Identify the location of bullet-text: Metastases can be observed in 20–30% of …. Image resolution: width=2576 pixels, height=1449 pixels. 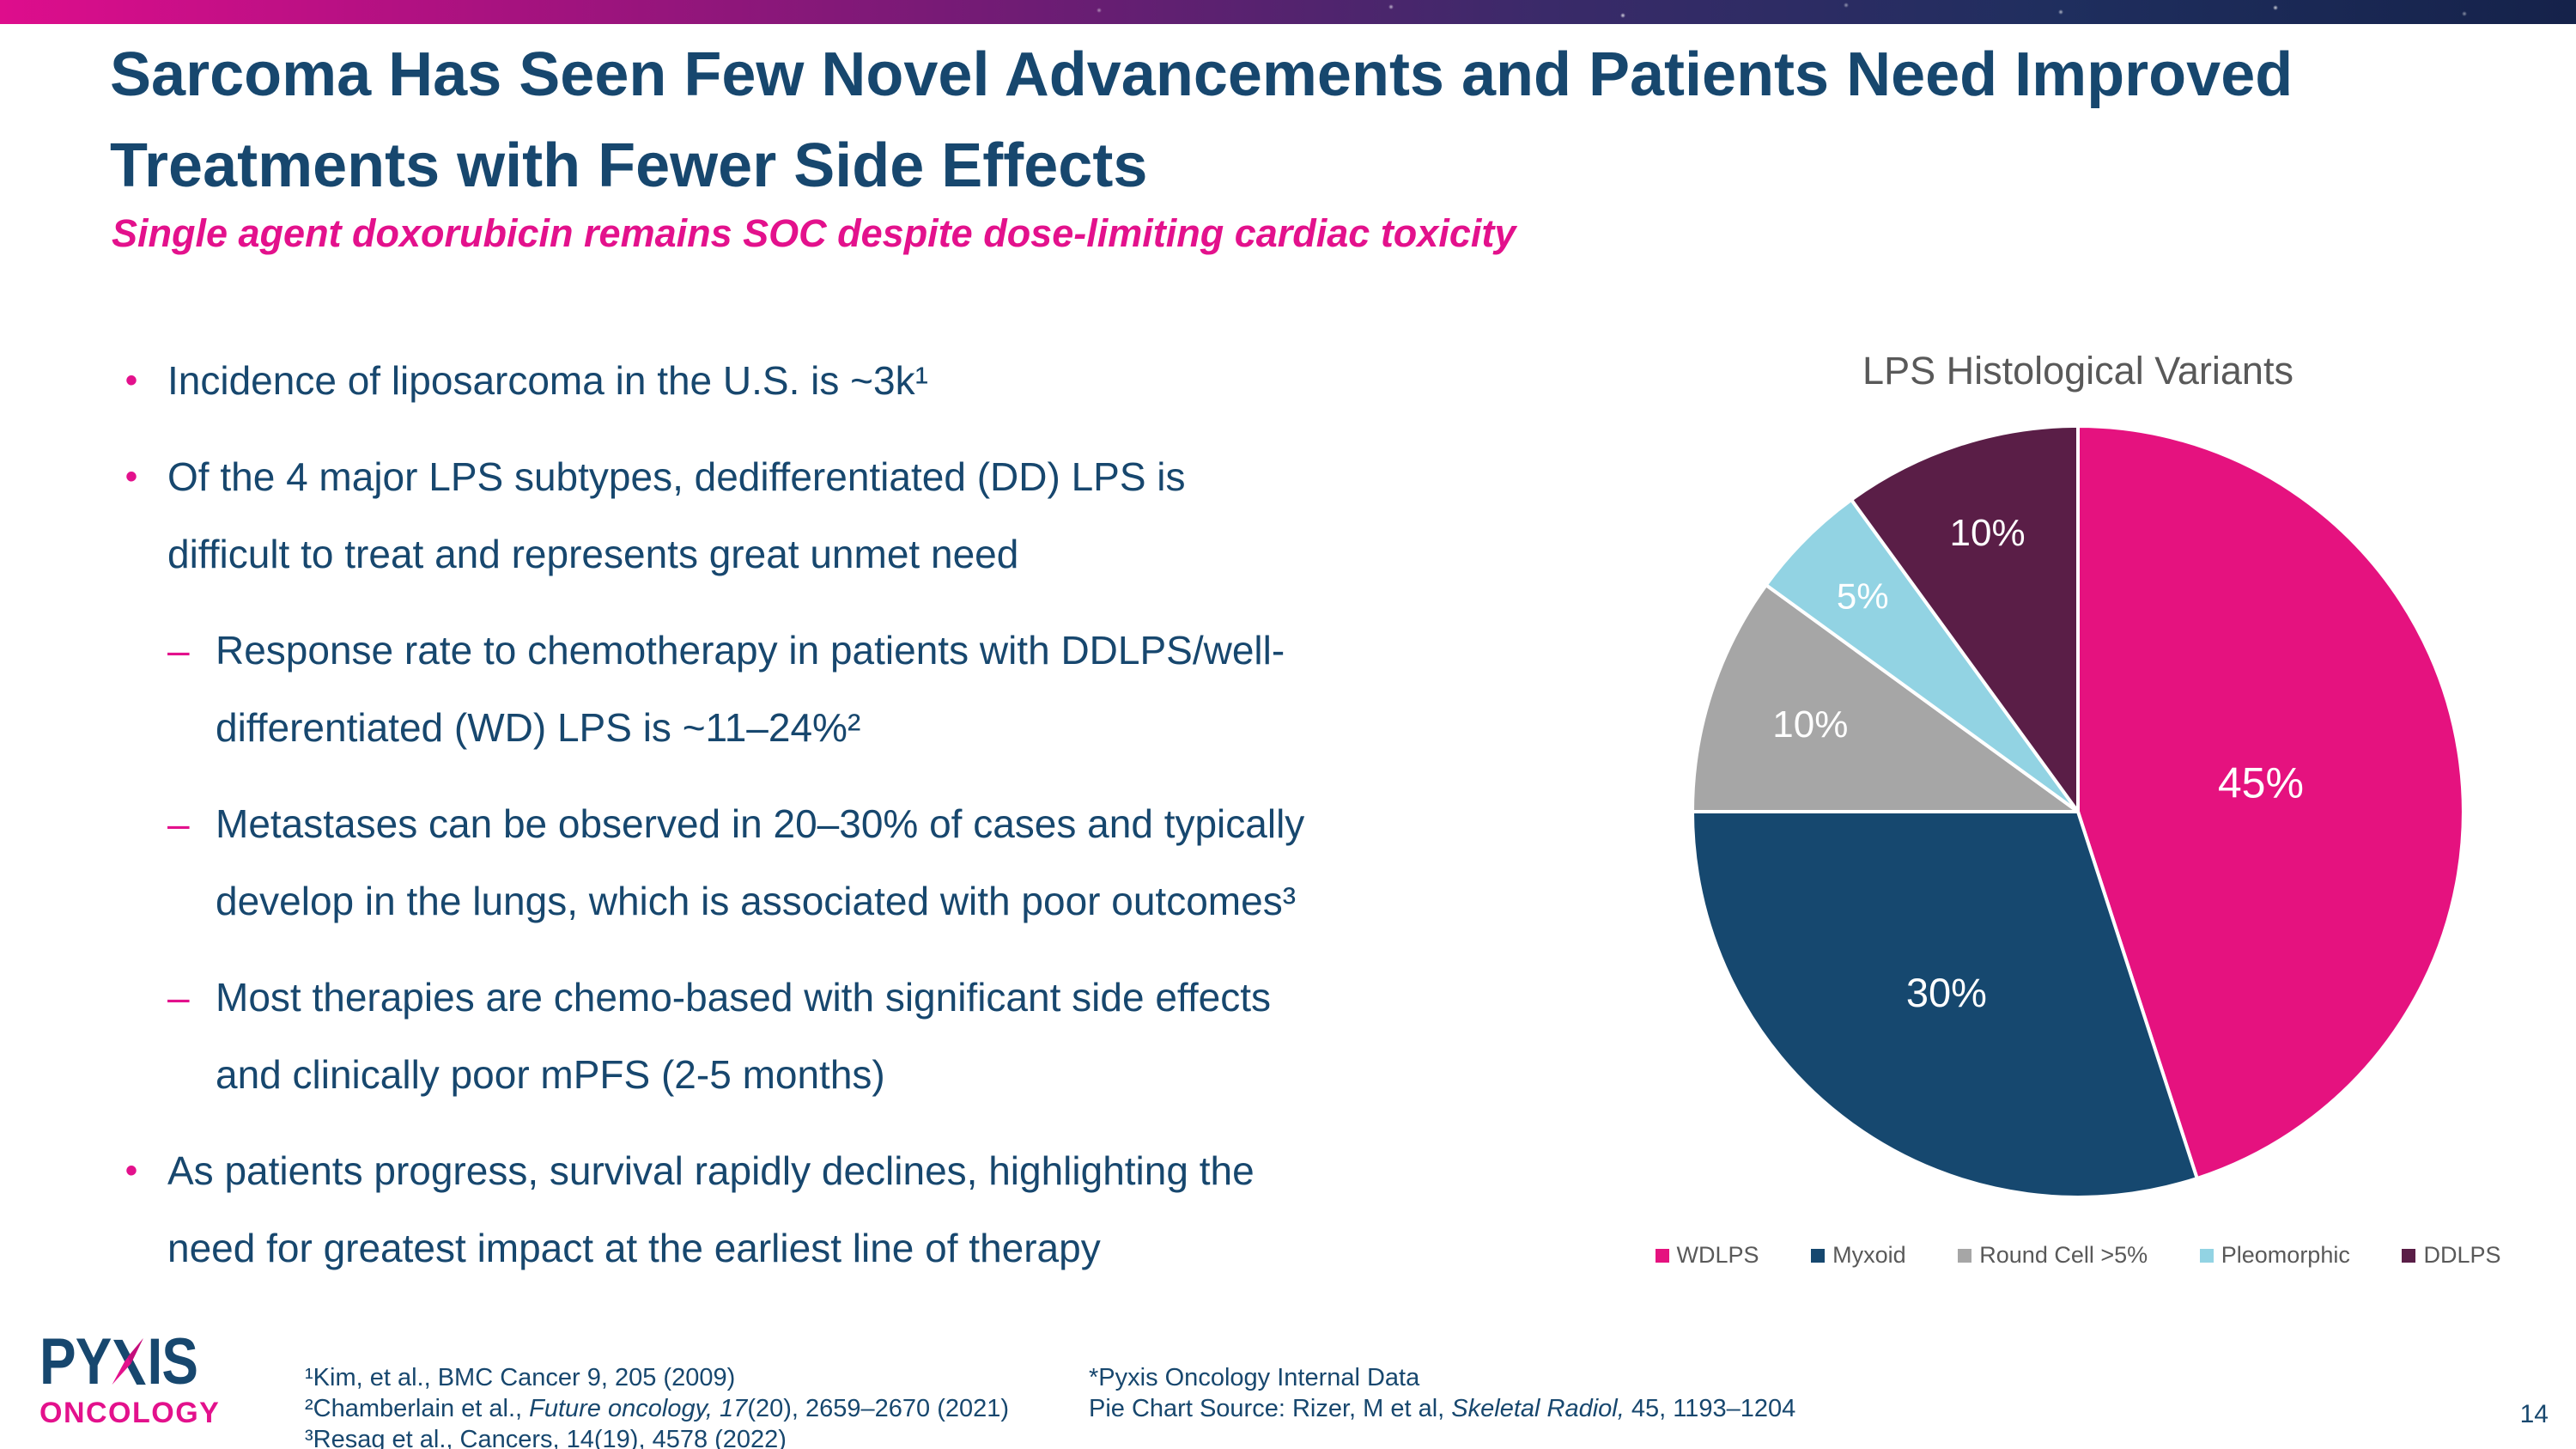
(760, 862).